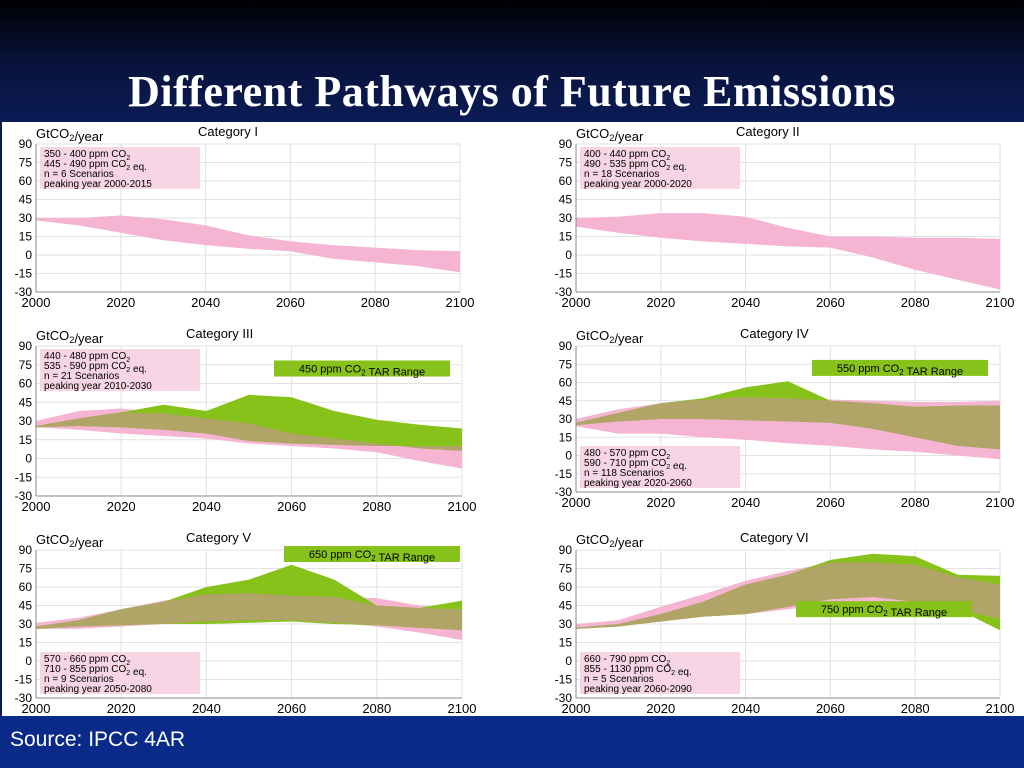 This screenshot has width=1024, height=768. Describe the element at coordinates (81, 376) in the screenshot. I see `scenario-info-line: n = 21 Scenarios` at that location.